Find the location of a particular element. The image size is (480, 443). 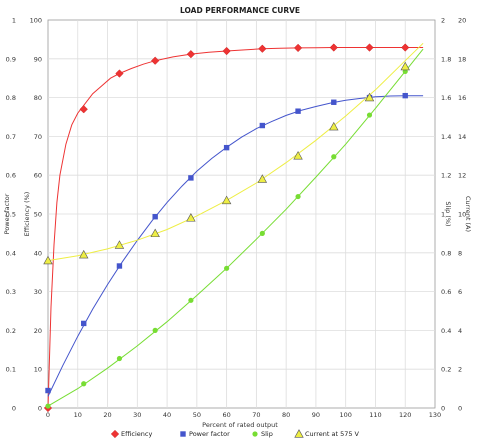

x-tick-label: 0 is located at coordinates (48, 415).